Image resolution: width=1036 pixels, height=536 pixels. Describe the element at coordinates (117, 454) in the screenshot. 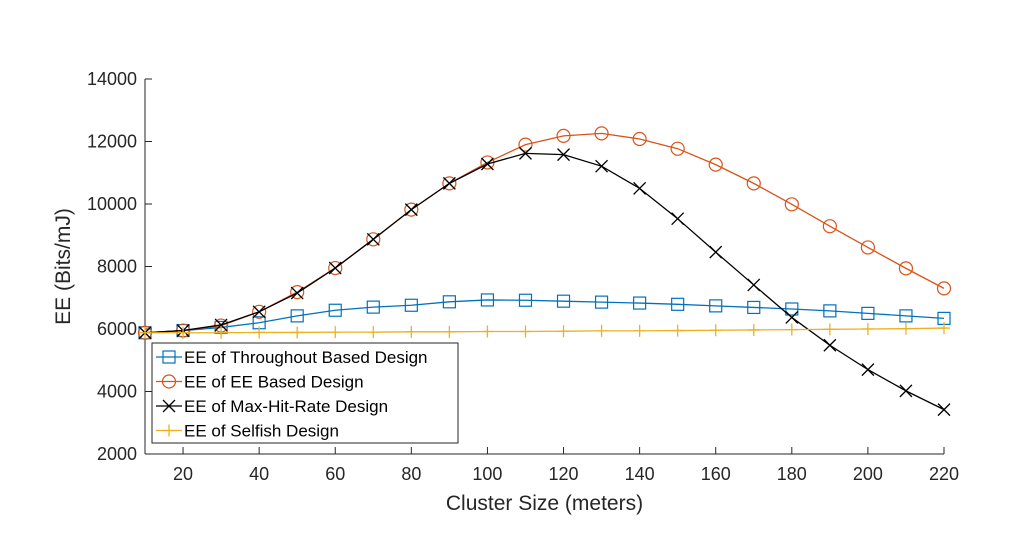

I see `y-tick-label-0: 2000` at that location.